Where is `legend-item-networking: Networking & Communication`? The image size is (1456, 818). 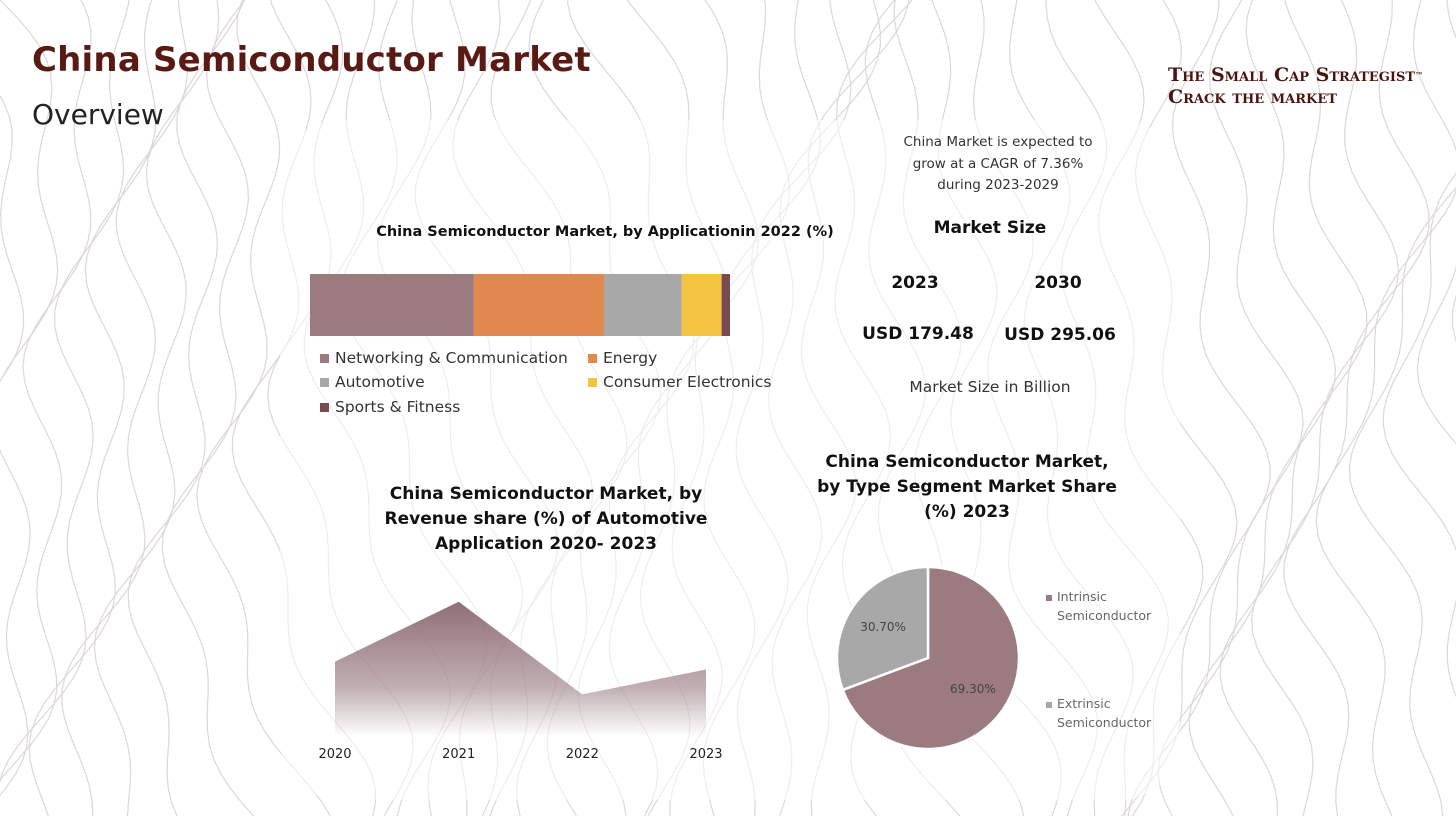
legend-item-networking: Networking & Communication is located at coordinates (444, 358).